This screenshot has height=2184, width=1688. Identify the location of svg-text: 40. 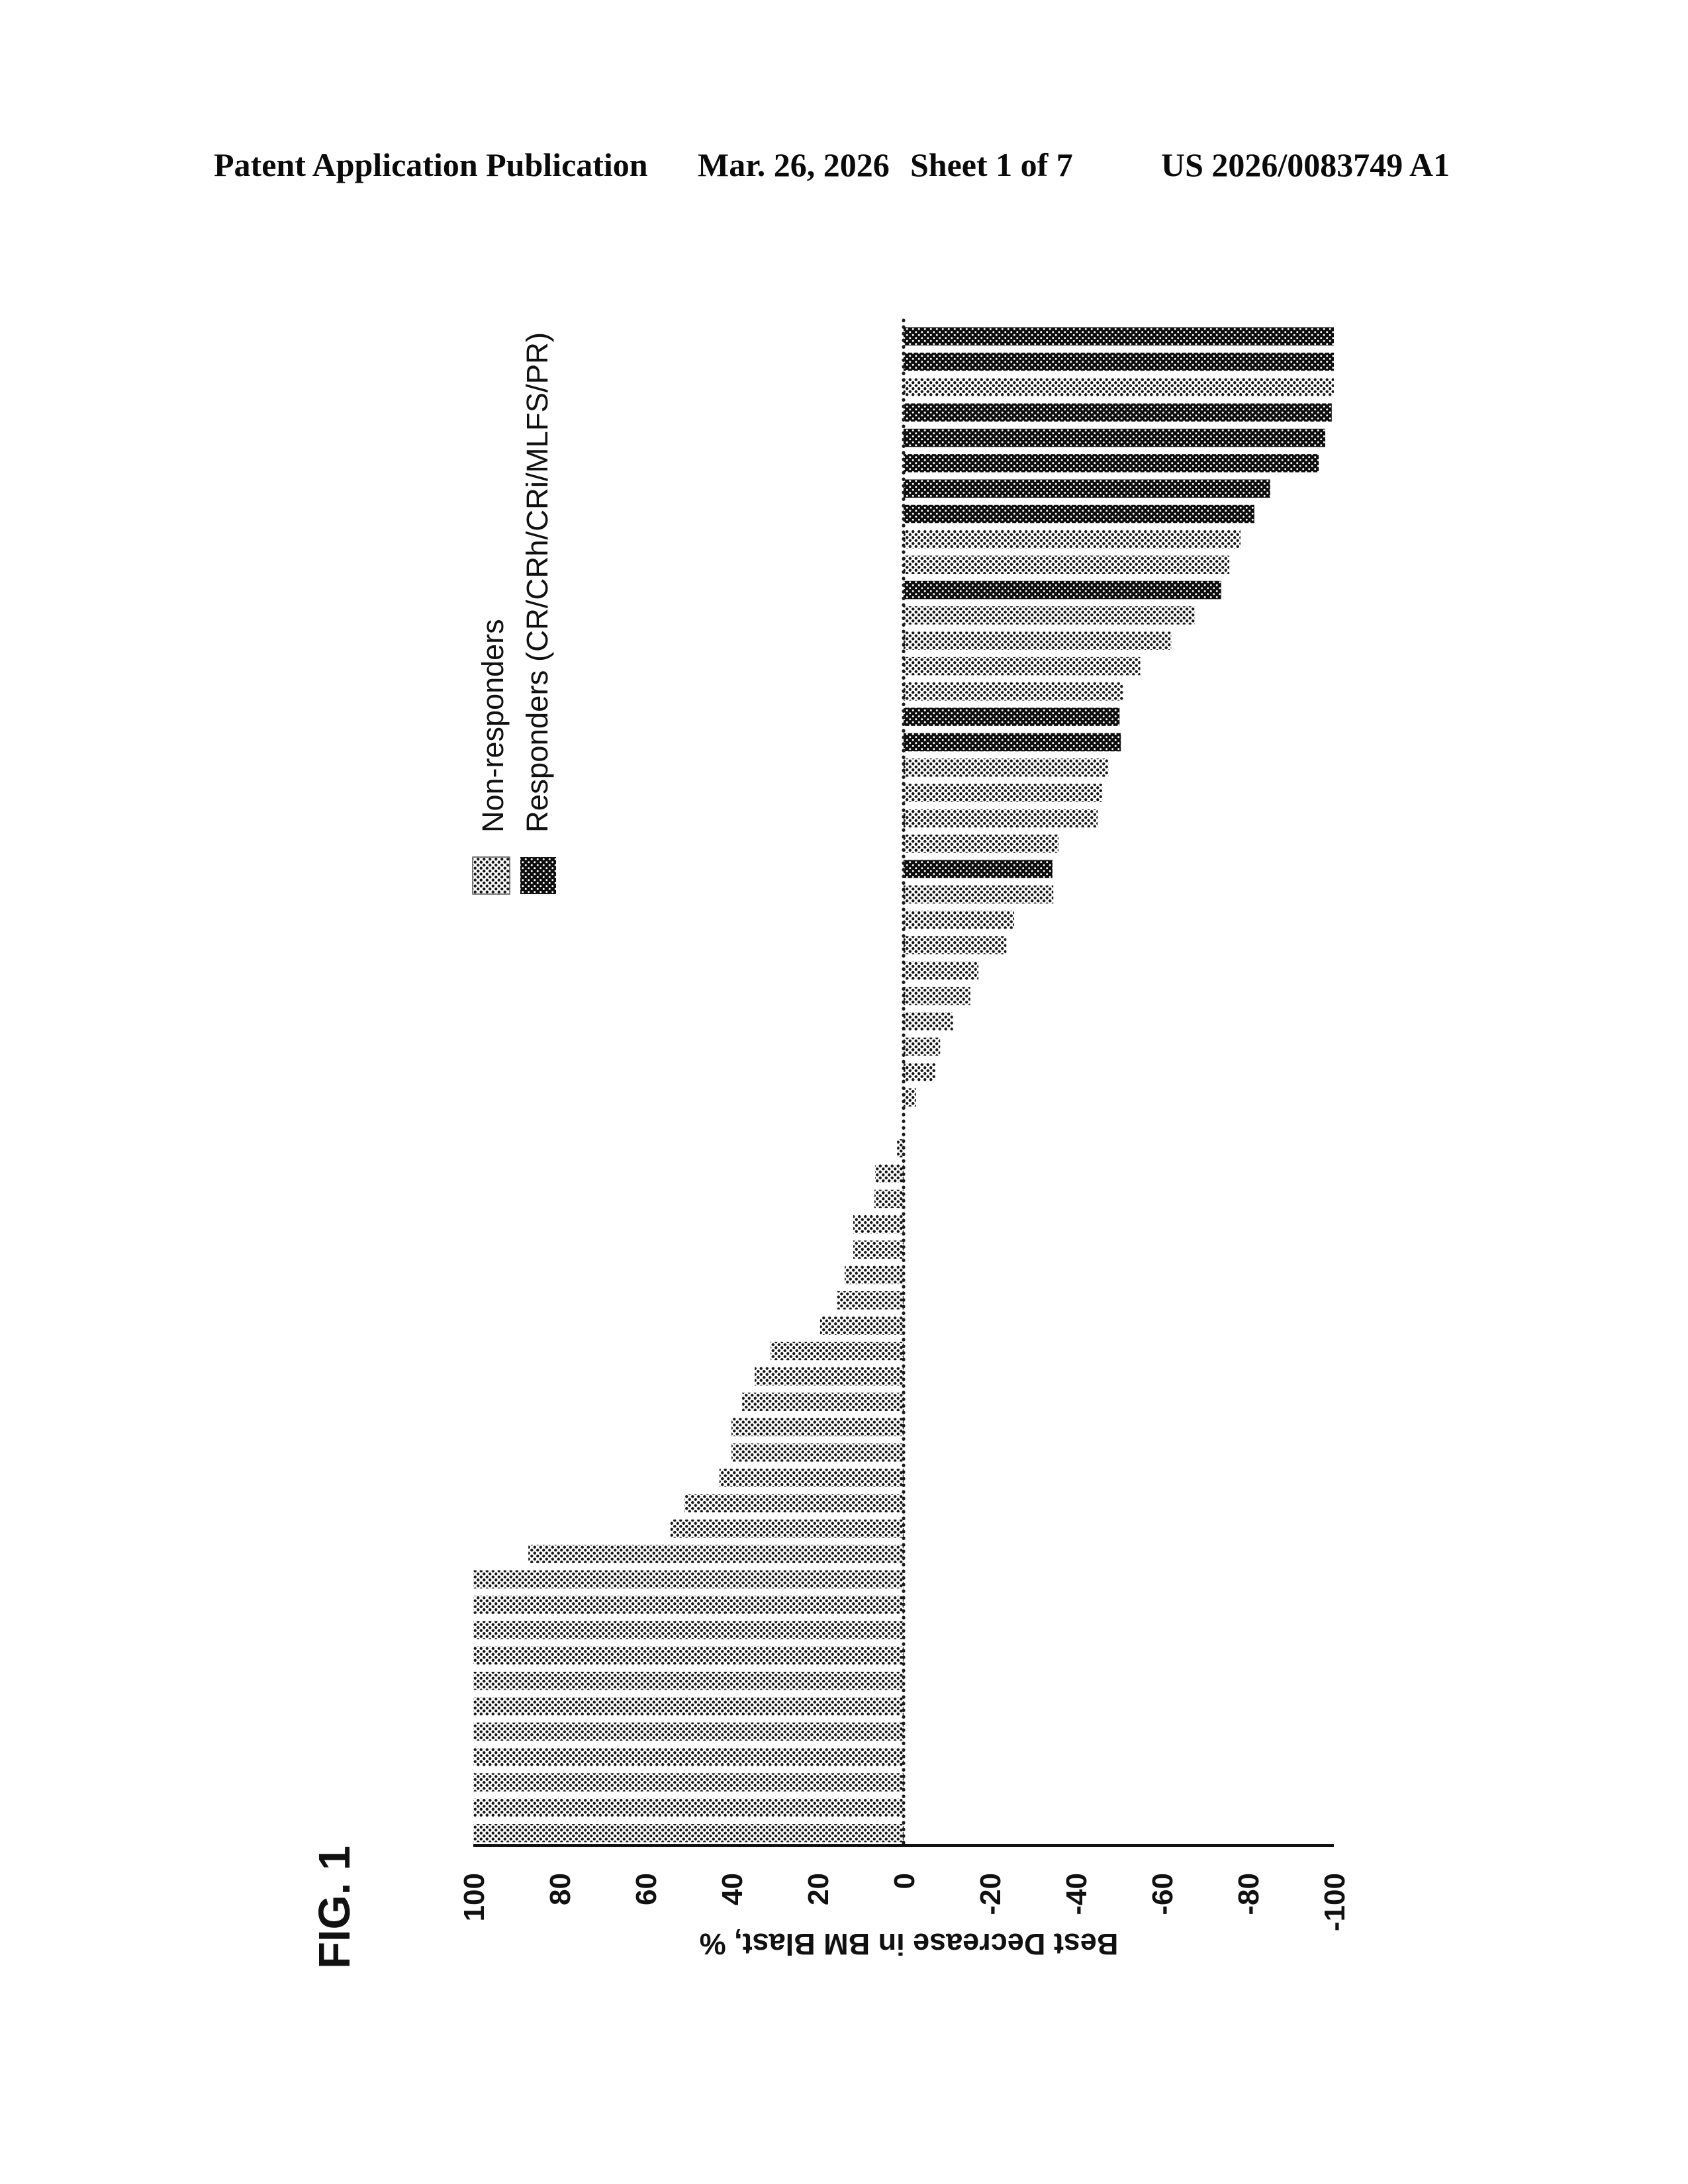
(732, 1889).